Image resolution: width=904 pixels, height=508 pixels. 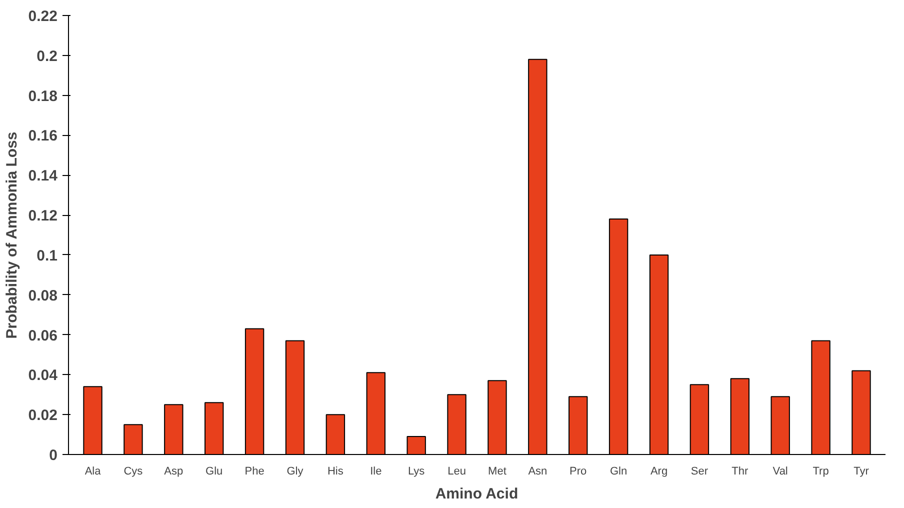 What do you see at coordinates (47, 56) in the screenshot?
I see `y-tick-label: 0.2` at bounding box center [47, 56].